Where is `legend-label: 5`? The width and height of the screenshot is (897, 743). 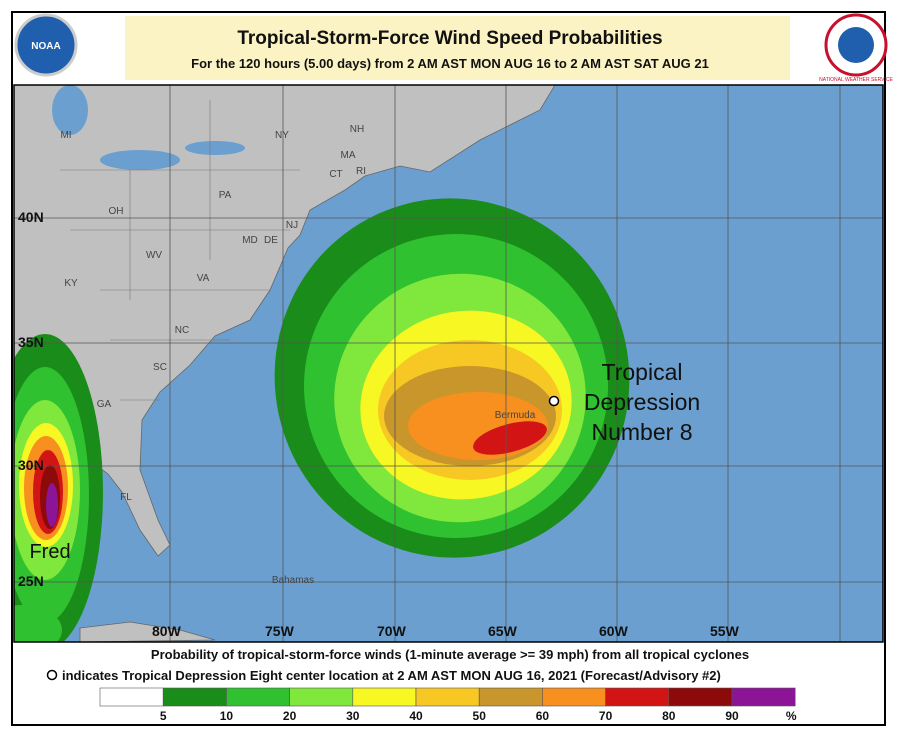 legend-label: 5 is located at coordinates (163, 716).